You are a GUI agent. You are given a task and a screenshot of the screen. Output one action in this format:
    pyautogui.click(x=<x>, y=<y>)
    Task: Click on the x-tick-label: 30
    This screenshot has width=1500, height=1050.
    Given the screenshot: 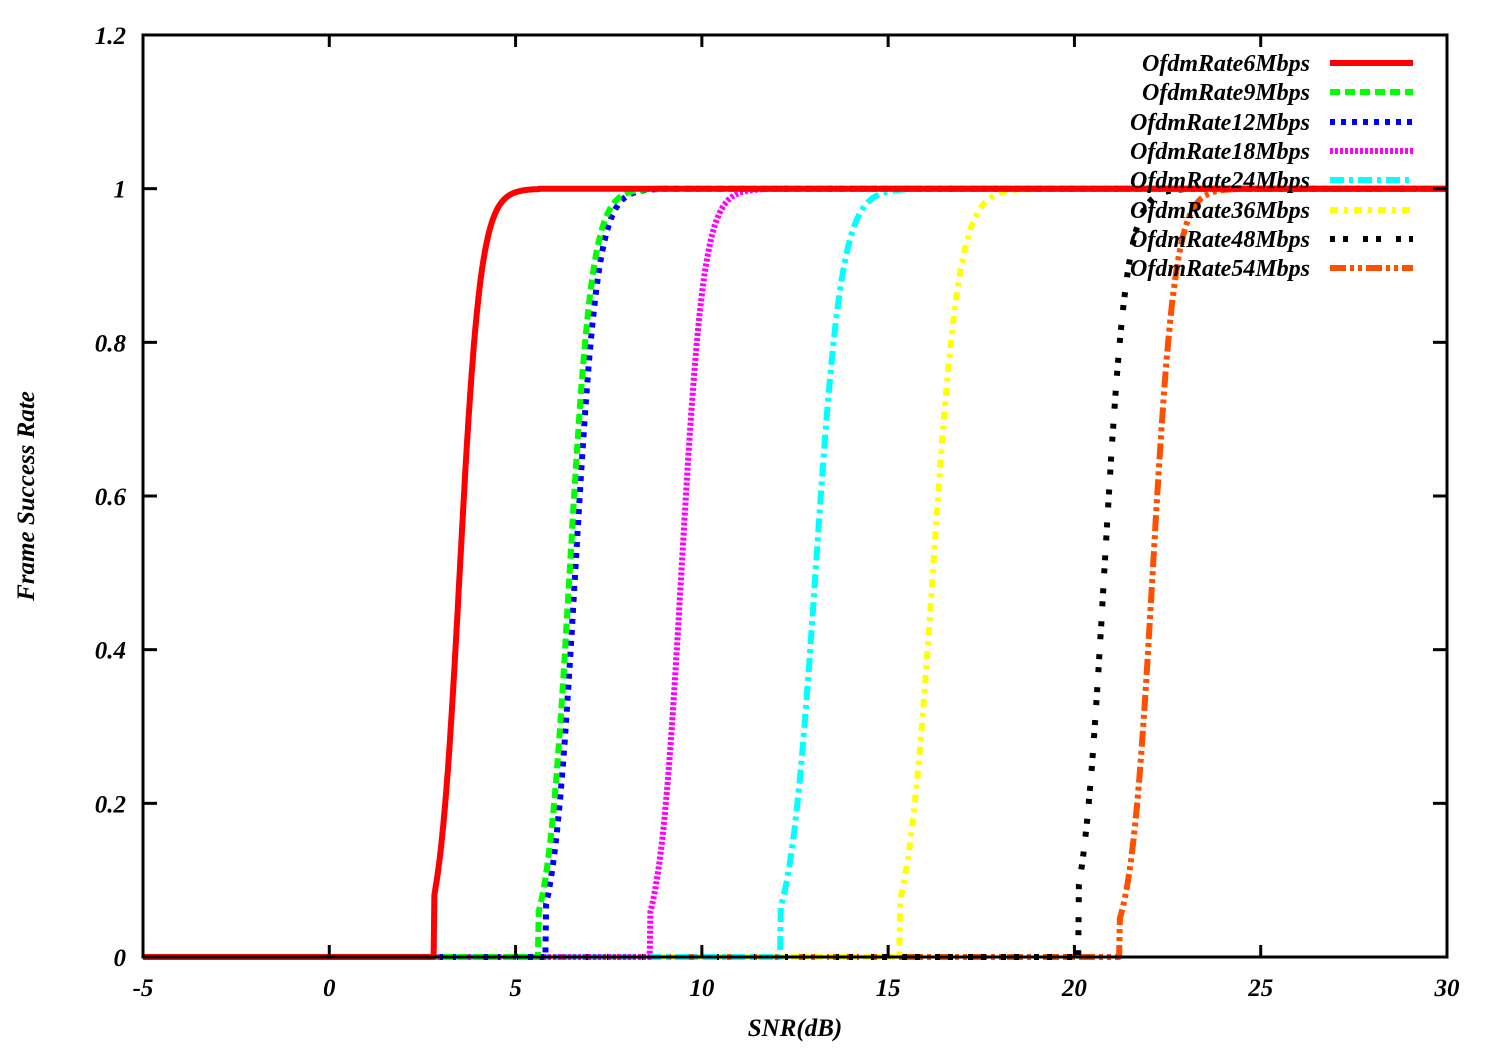 What is the action you would take?
    pyautogui.click(x=1447, y=988)
    